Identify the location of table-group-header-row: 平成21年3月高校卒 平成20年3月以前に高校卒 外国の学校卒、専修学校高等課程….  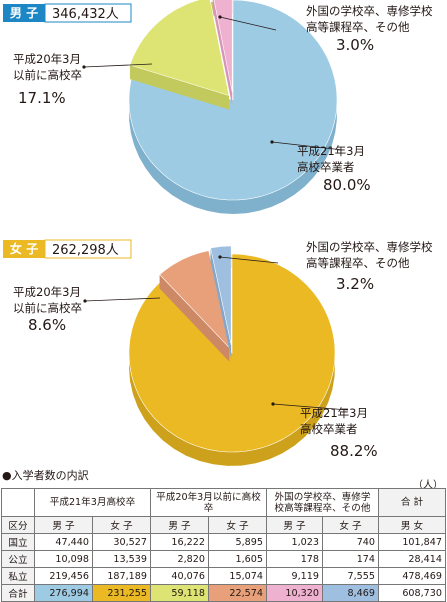
(223, 502).